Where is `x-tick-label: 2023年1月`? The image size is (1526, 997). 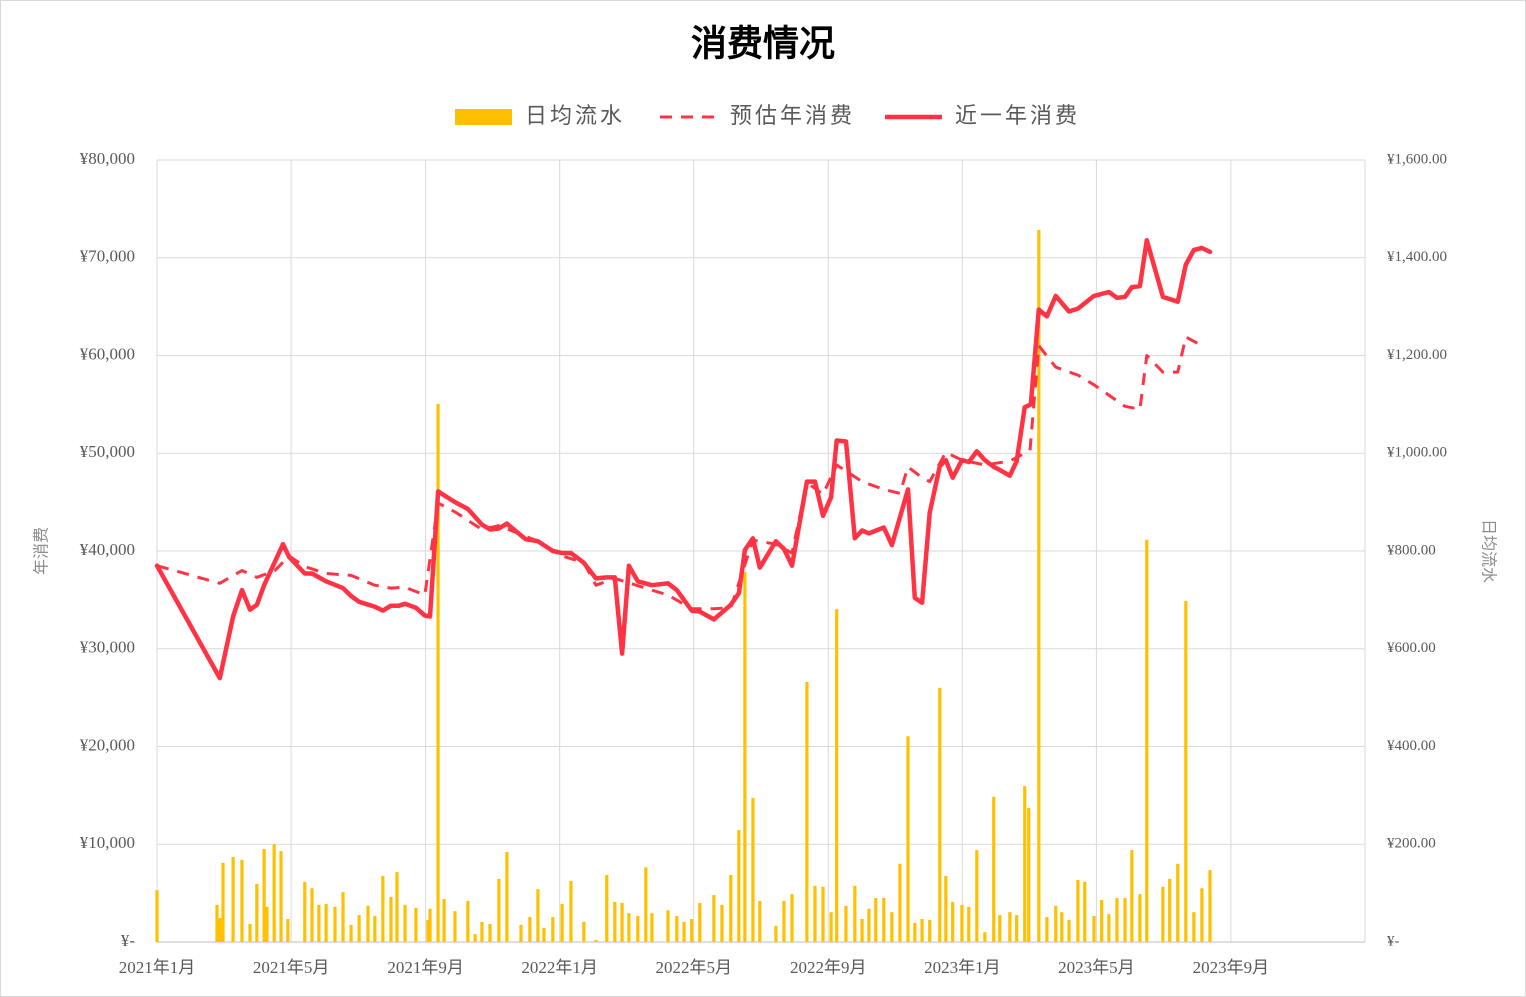 x-tick-label: 2023年1月 is located at coordinates (962, 967).